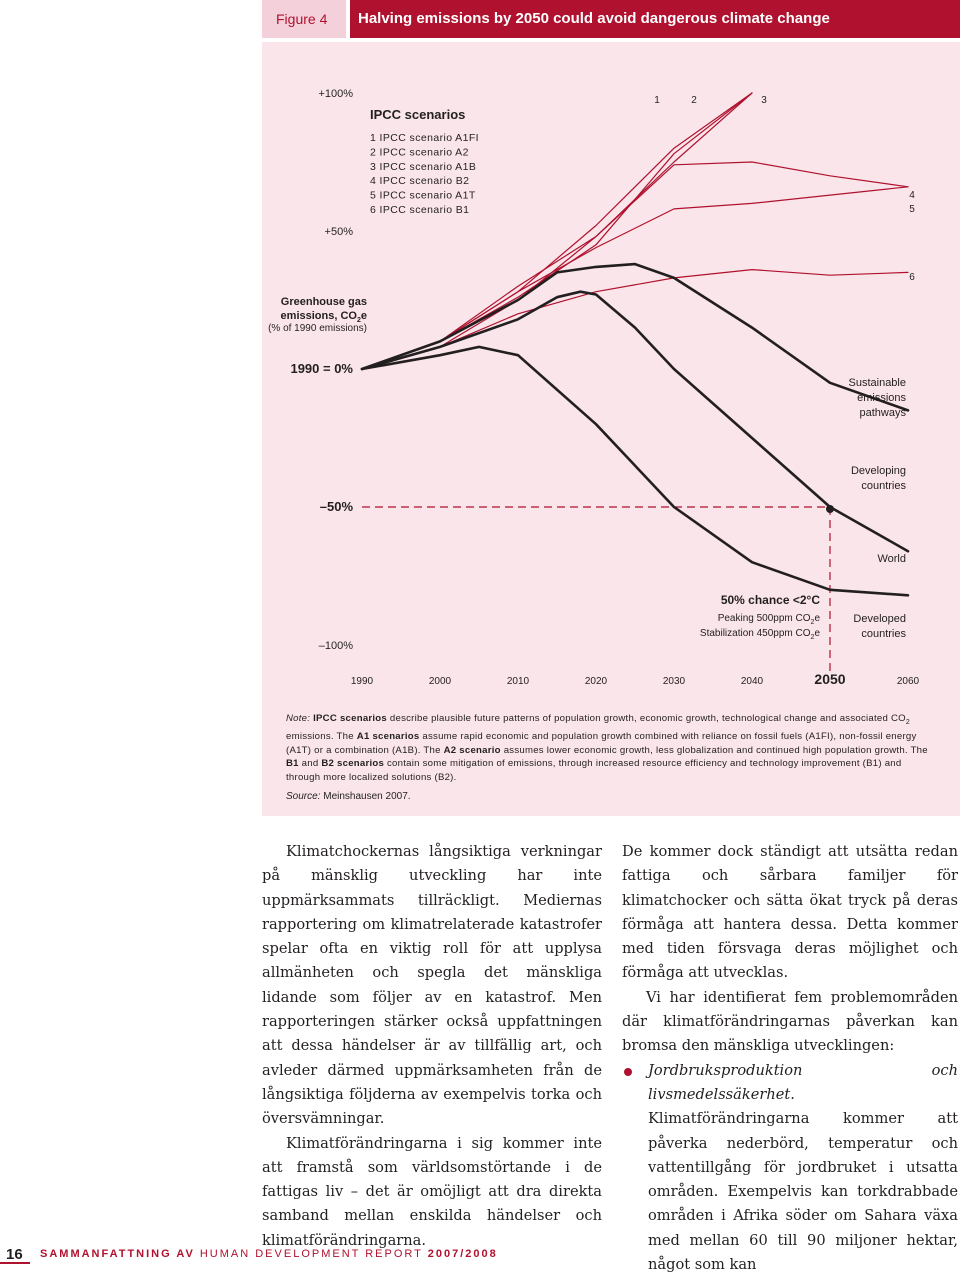 Image resolution: width=960 pixels, height=1277 pixels. What do you see at coordinates (362, 681) in the screenshot?
I see `x-tick-label: 1990` at bounding box center [362, 681].